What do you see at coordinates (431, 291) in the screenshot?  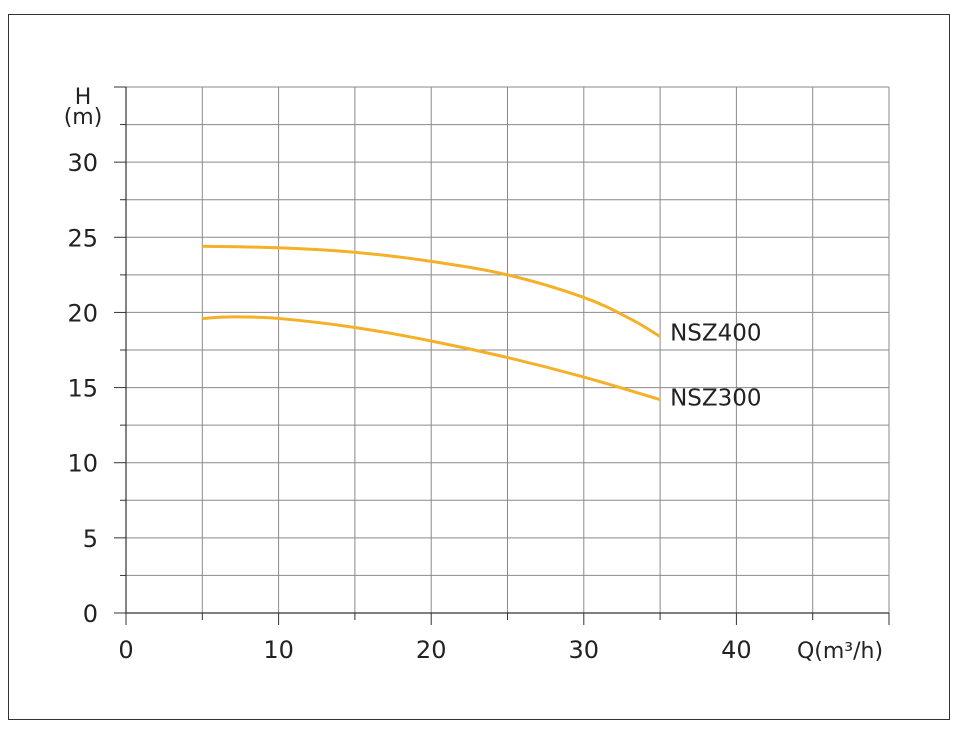 I see `series-line-nsz400` at bounding box center [431, 291].